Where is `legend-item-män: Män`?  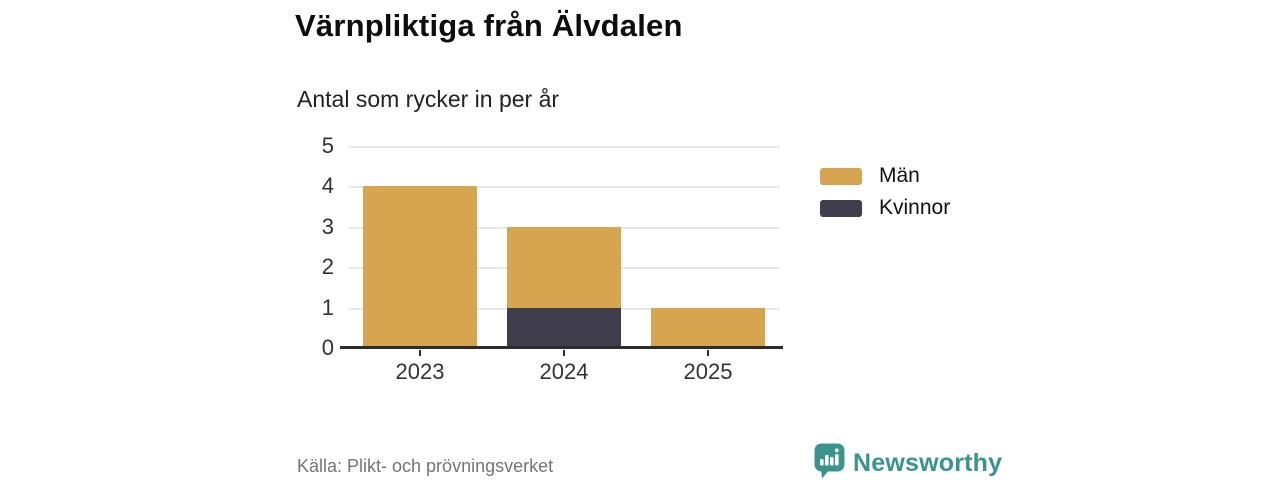
legend-item-män: Män is located at coordinates (885, 176).